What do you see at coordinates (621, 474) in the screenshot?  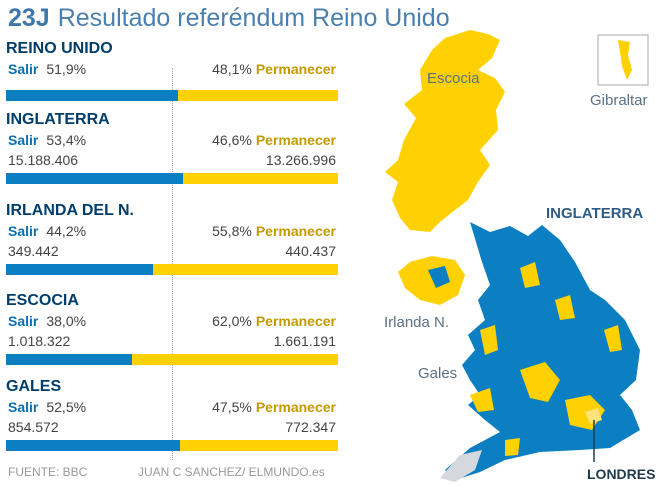 I see `label-londres: LONDRES` at bounding box center [621, 474].